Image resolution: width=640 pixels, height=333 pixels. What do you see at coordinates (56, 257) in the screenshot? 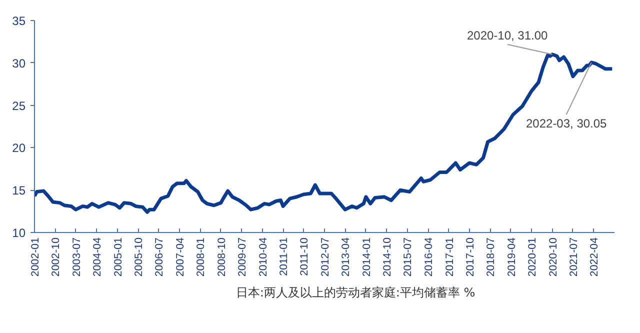
I see `x-tick-label: 2002-10` at bounding box center [56, 257].